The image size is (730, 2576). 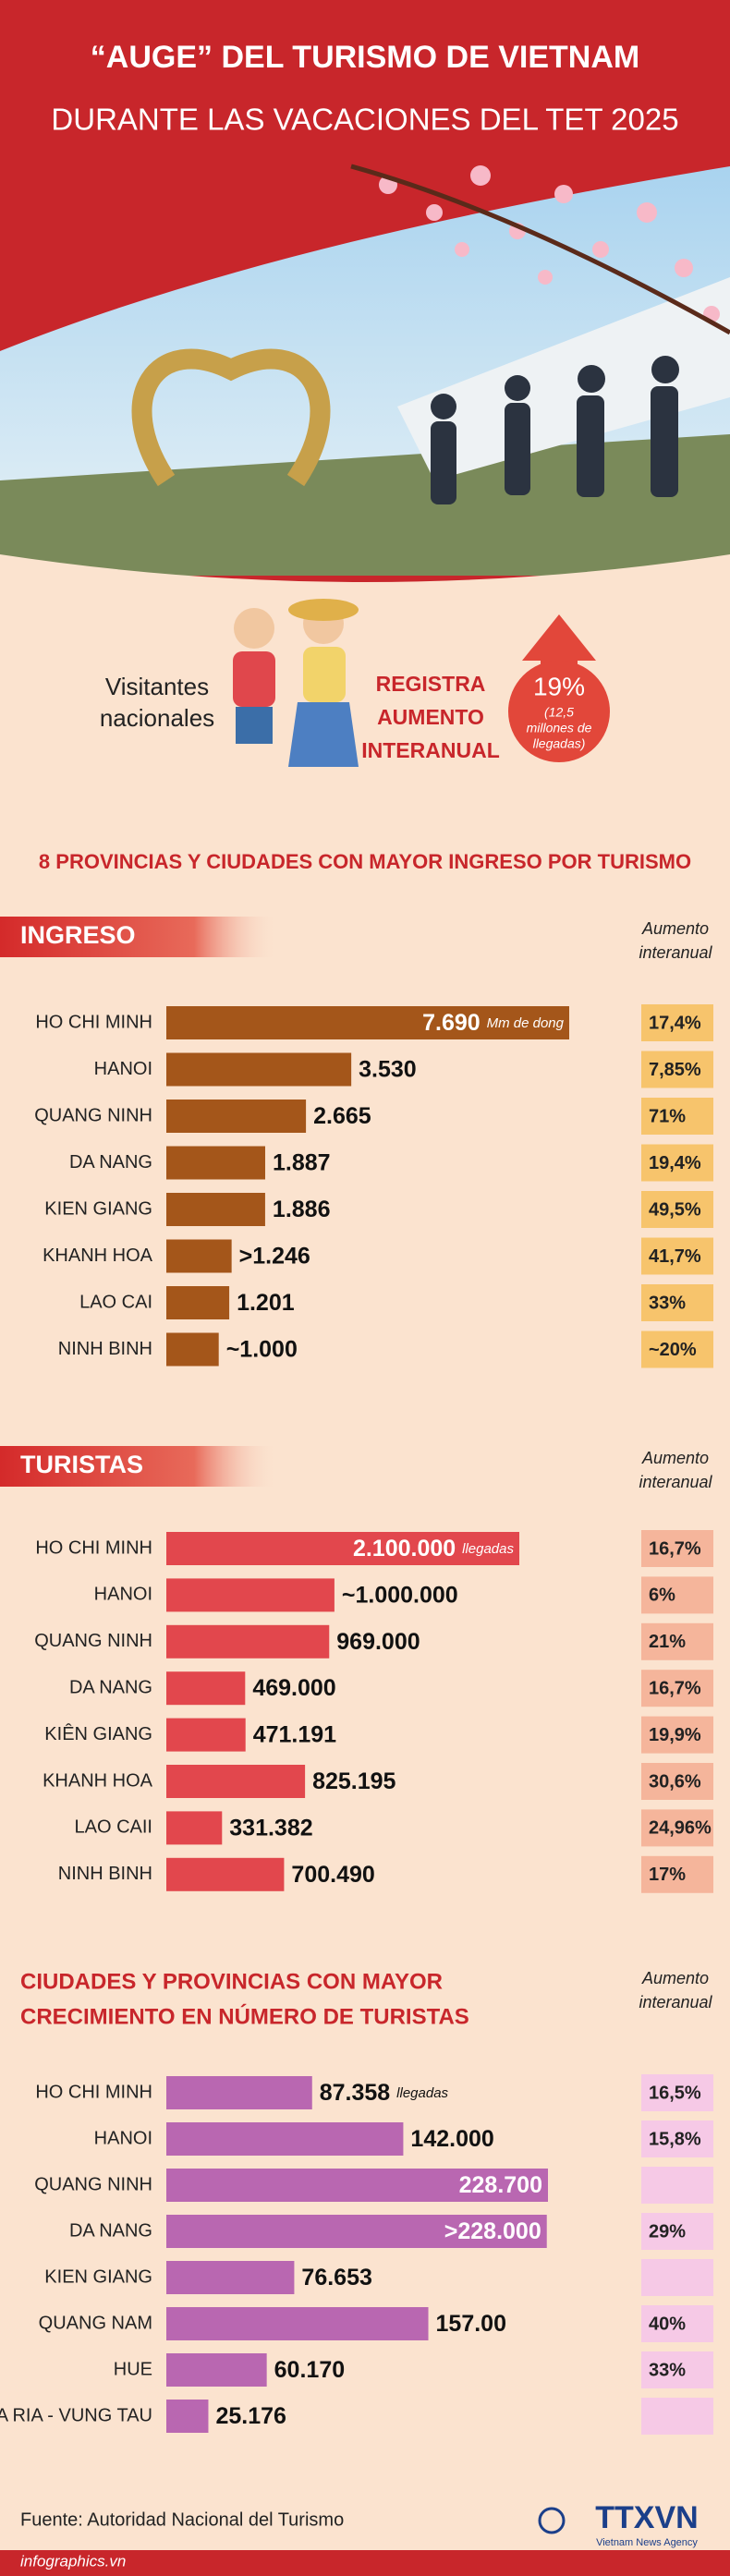 I want to click on record-text: REGISTRA, so click(x=431, y=684).